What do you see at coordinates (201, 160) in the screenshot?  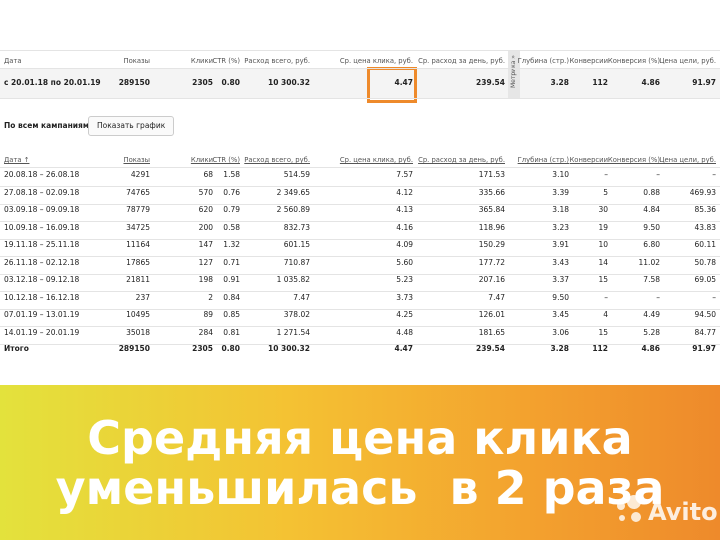 I see `column-header: Клики` at bounding box center [201, 160].